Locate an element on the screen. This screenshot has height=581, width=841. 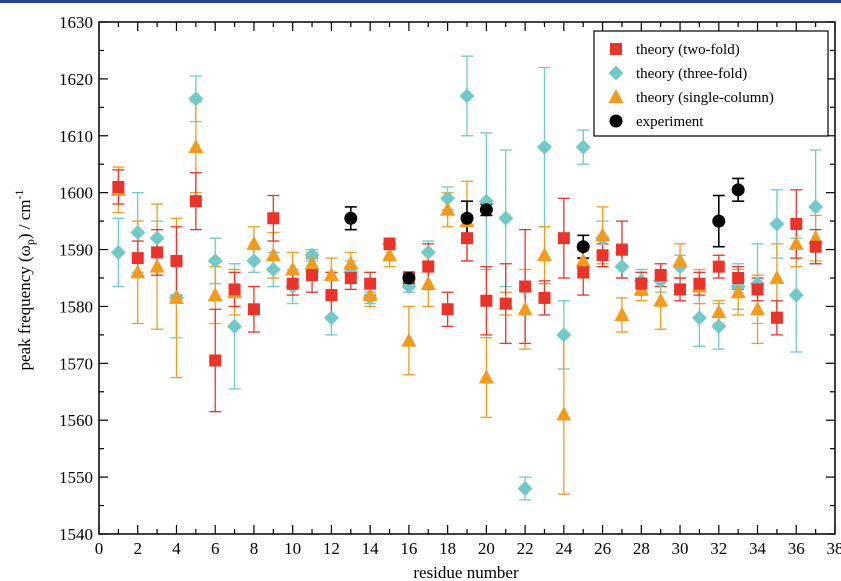
x-tick-label: 6 is located at coordinates (215, 548).